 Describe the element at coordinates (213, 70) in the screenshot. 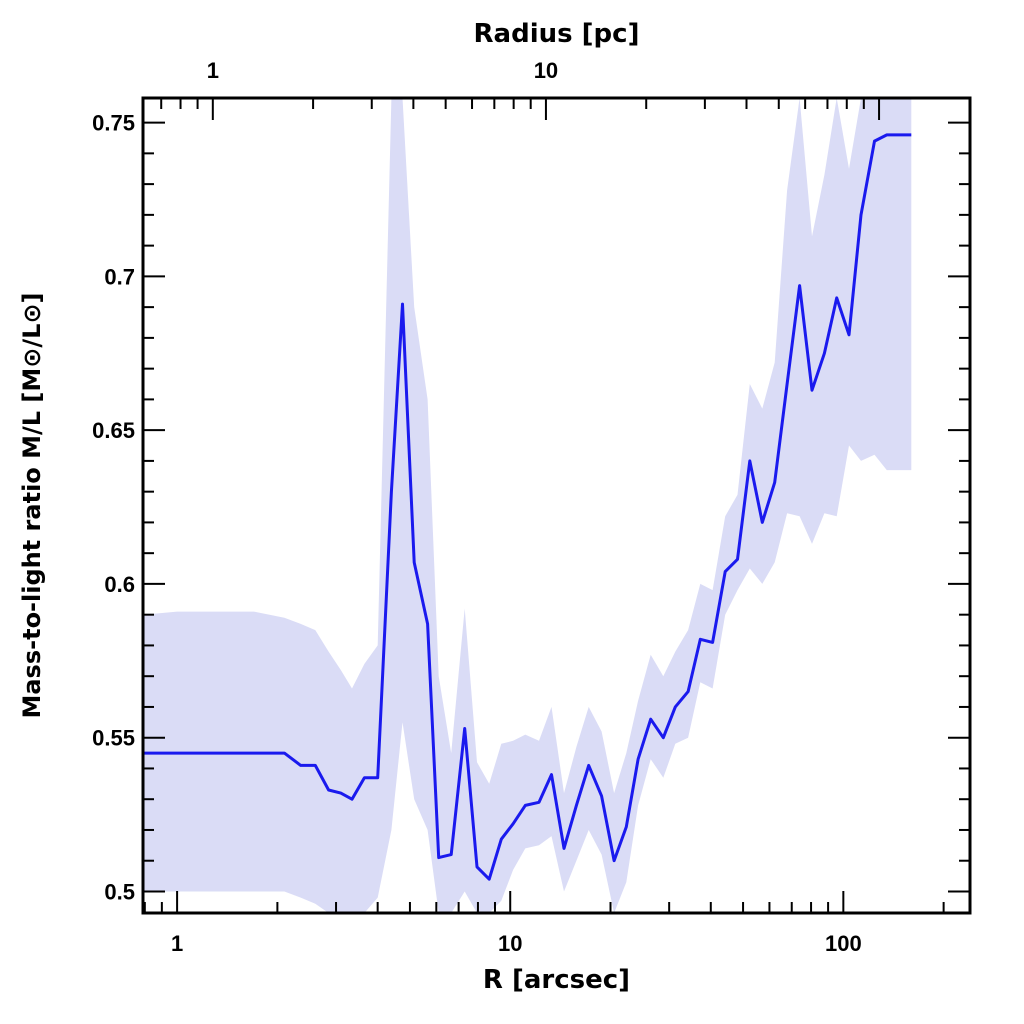

I see `top-tick-label: 1` at that location.